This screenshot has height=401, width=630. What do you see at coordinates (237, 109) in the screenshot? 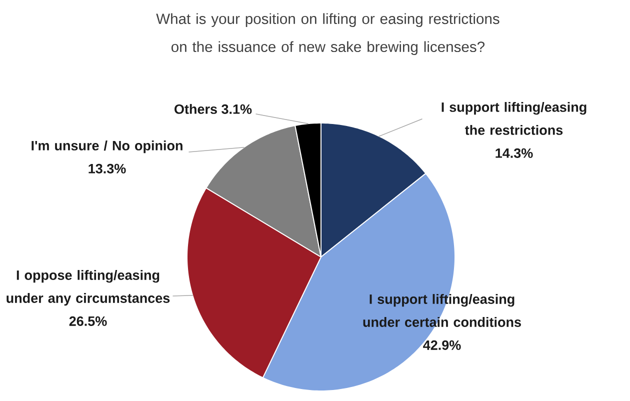
I see `data-label: 3.1%` at bounding box center [237, 109].